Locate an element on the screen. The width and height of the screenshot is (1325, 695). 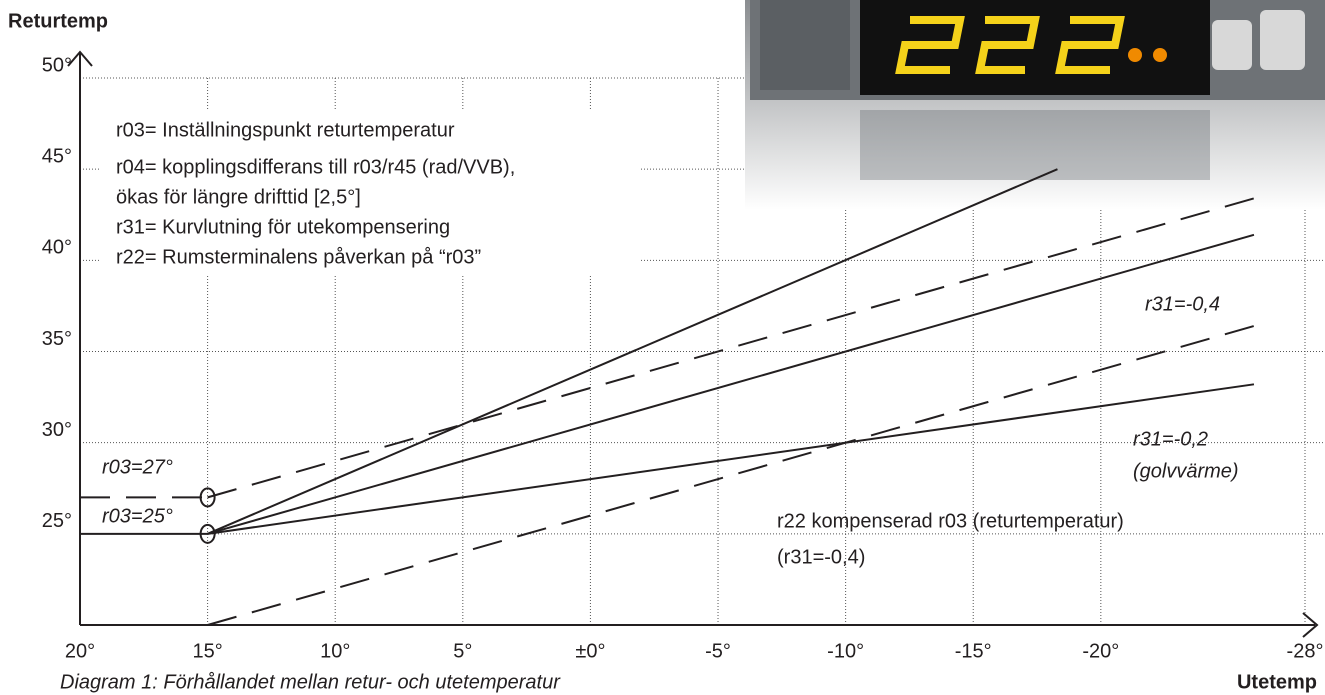
x-tick-label: 15° is located at coordinates (207, 651).